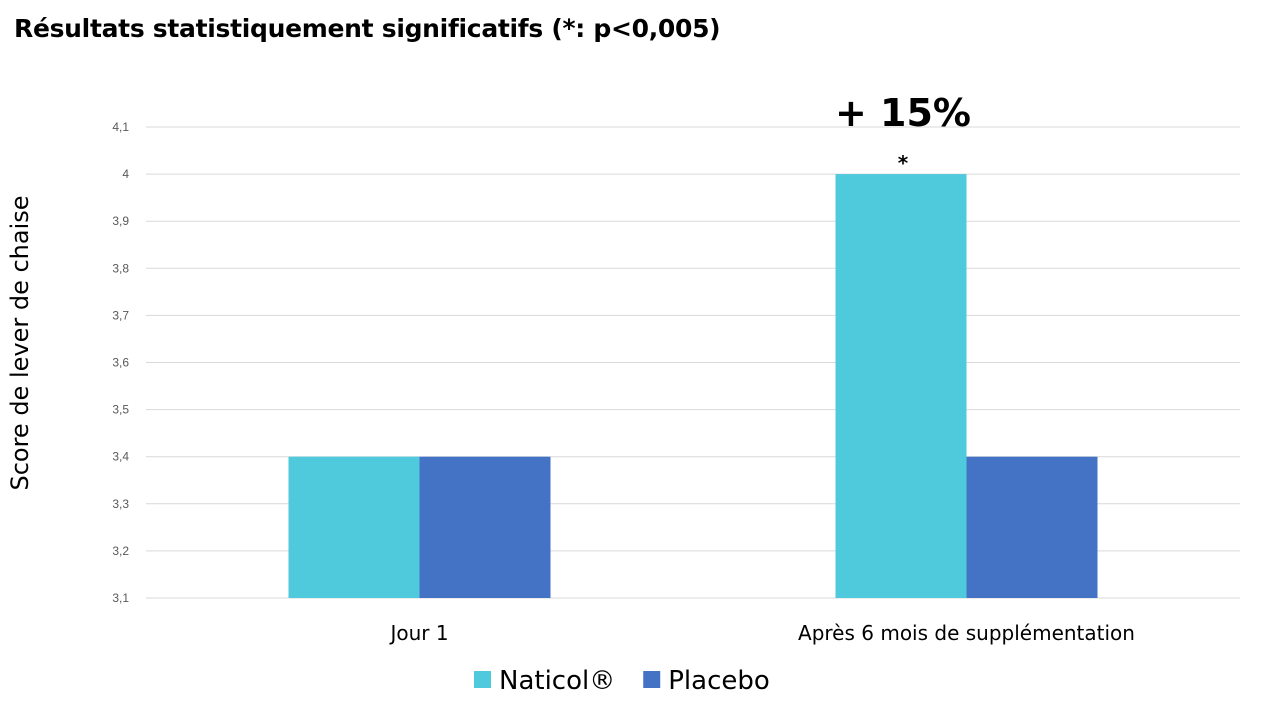 Image resolution: width=1280 pixels, height=720 pixels. What do you see at coordinates (125, 174) in the screenshot?
I see `y-tick-label: 4` at bounding box center [125, 174].